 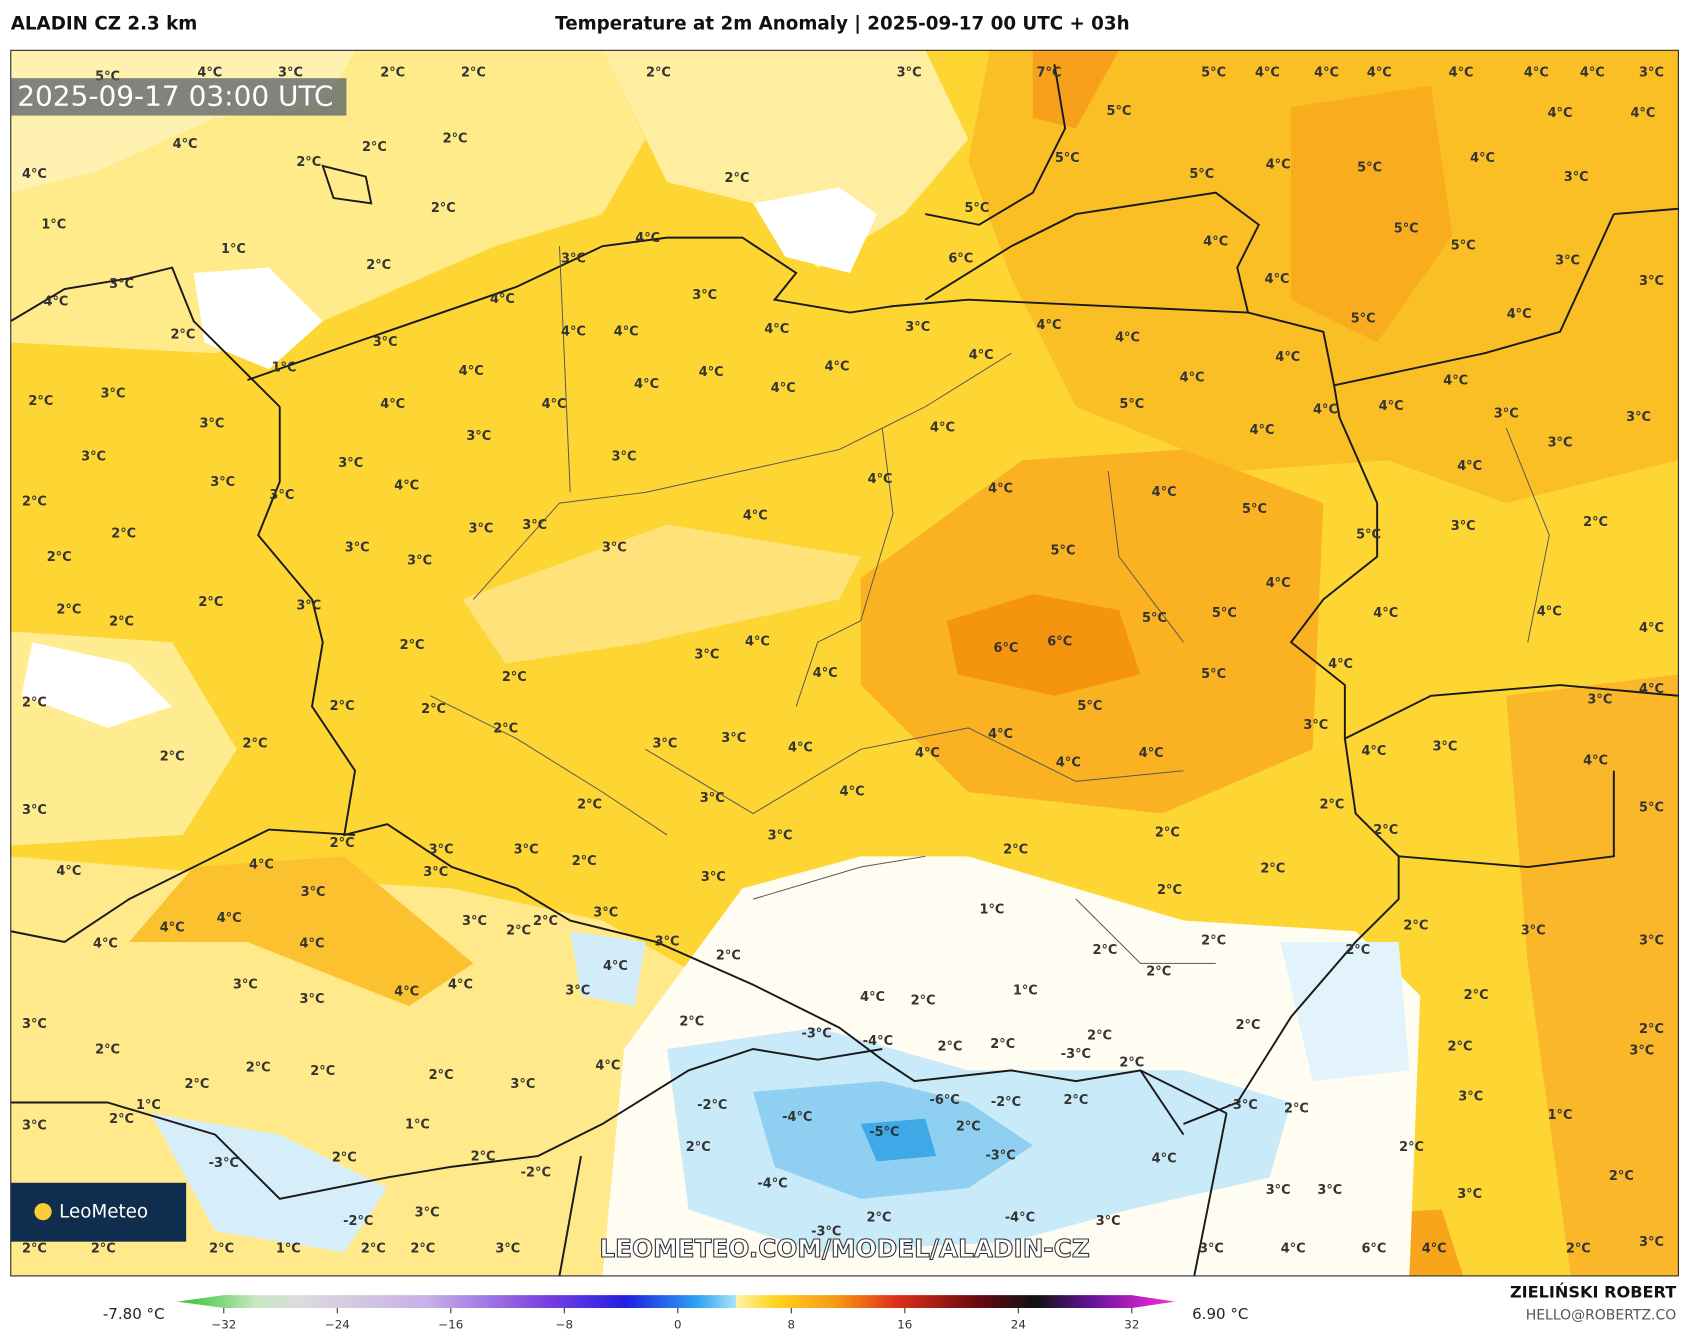 What do you see at coordinates (960, 259) in the screenshot?
I see `temperature-label: 6°C` at bounding box center [960, 259].